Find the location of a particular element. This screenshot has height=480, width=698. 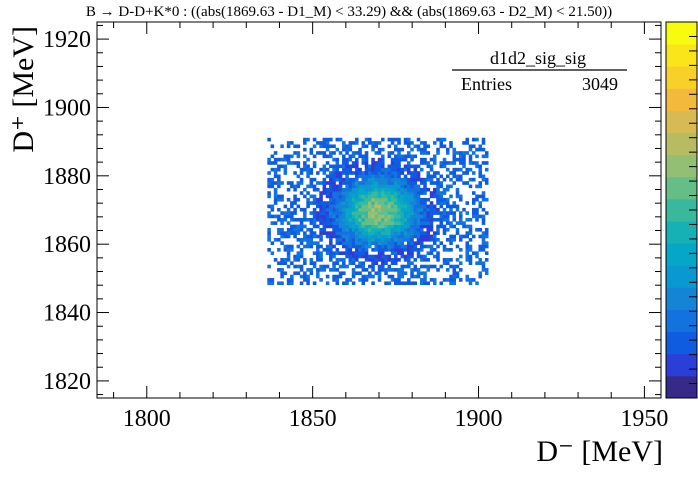

color-palette-bar is located at coordinates (681, 210).